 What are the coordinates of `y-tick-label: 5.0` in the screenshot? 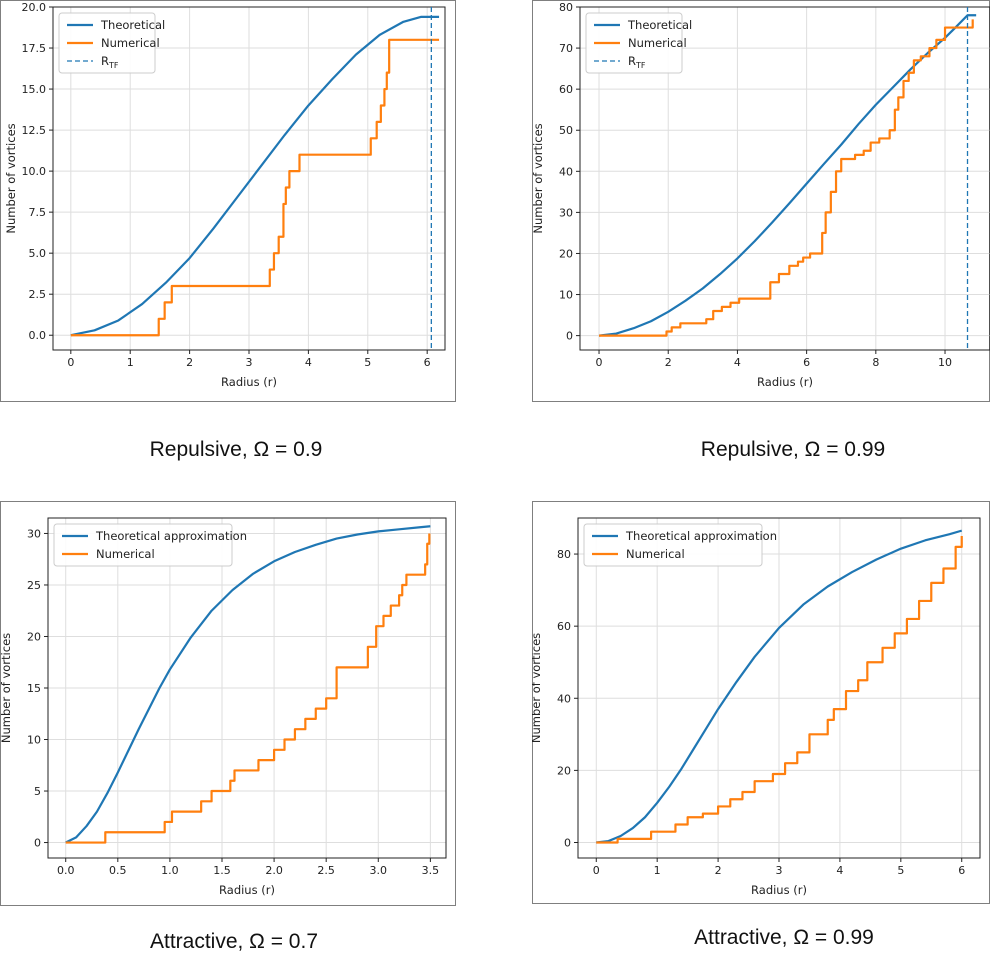 It's located at (38, 253).